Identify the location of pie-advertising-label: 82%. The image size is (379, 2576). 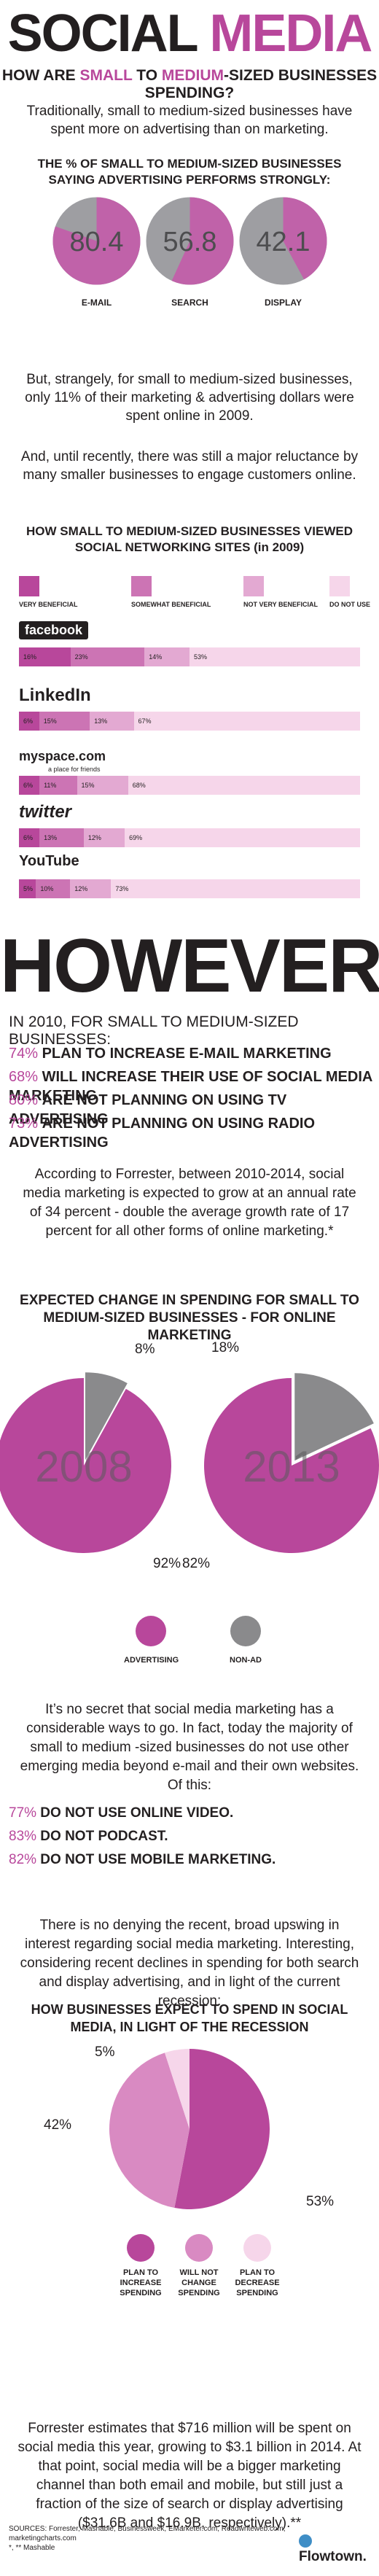
(196, 1563).